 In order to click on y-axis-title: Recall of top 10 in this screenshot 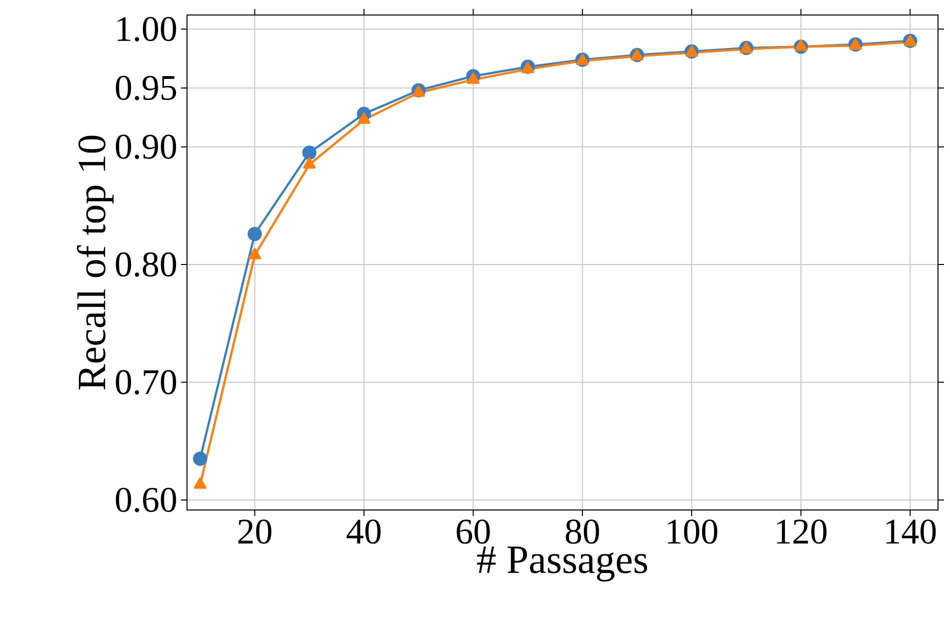, I will do `click(95, 263)`.